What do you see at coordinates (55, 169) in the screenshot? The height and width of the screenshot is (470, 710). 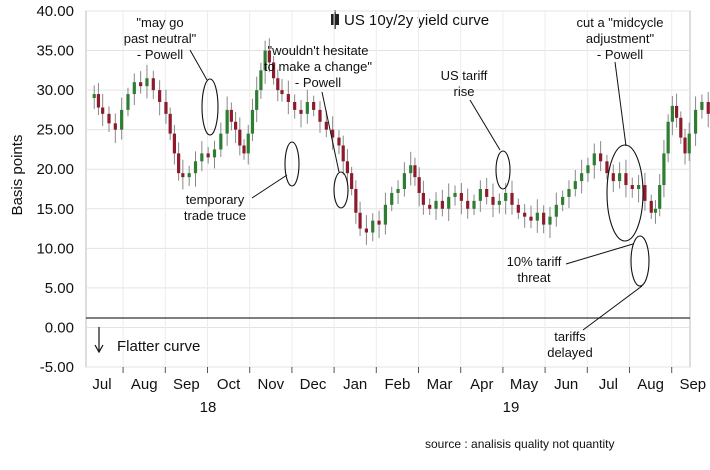 I see `y-tick-label: 20.00` at bounding box center [55, 169].